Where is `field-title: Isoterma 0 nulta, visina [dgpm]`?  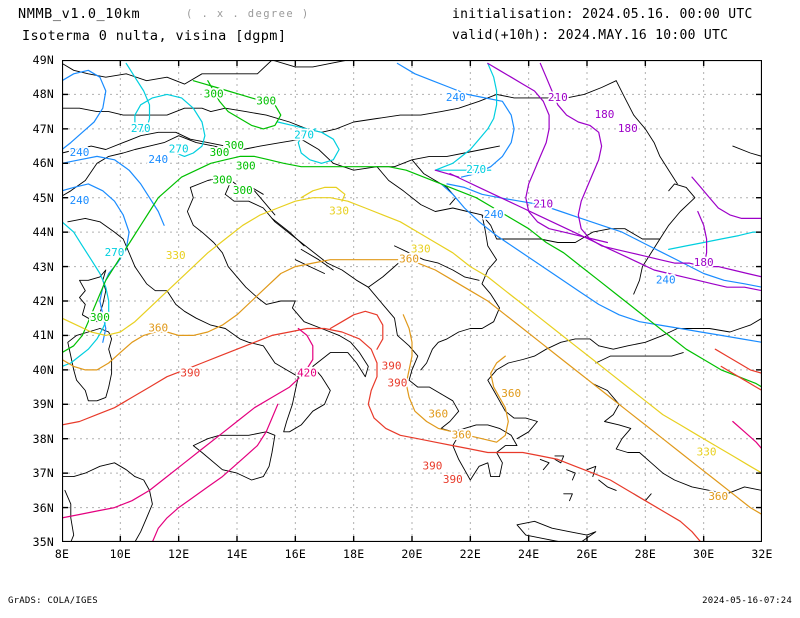
field-title: Isoterma 0 nulta, visina [dgpm] is located at coordinates (154, 36).